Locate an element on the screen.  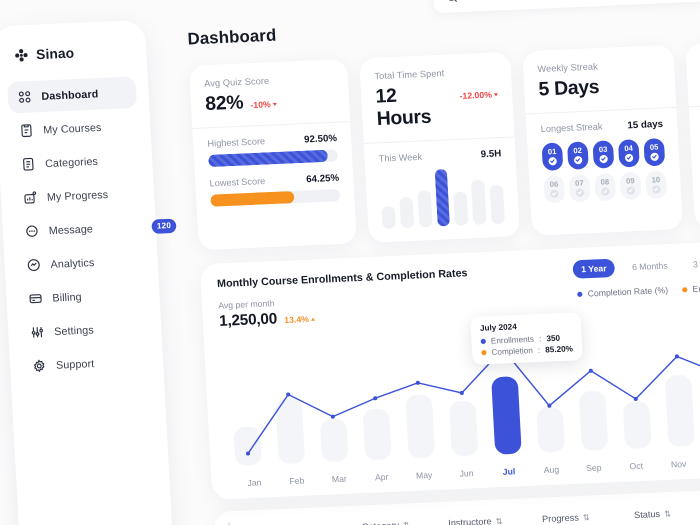
sidebar-item-my-courses: My Courses is located at coordinates (74, 128).